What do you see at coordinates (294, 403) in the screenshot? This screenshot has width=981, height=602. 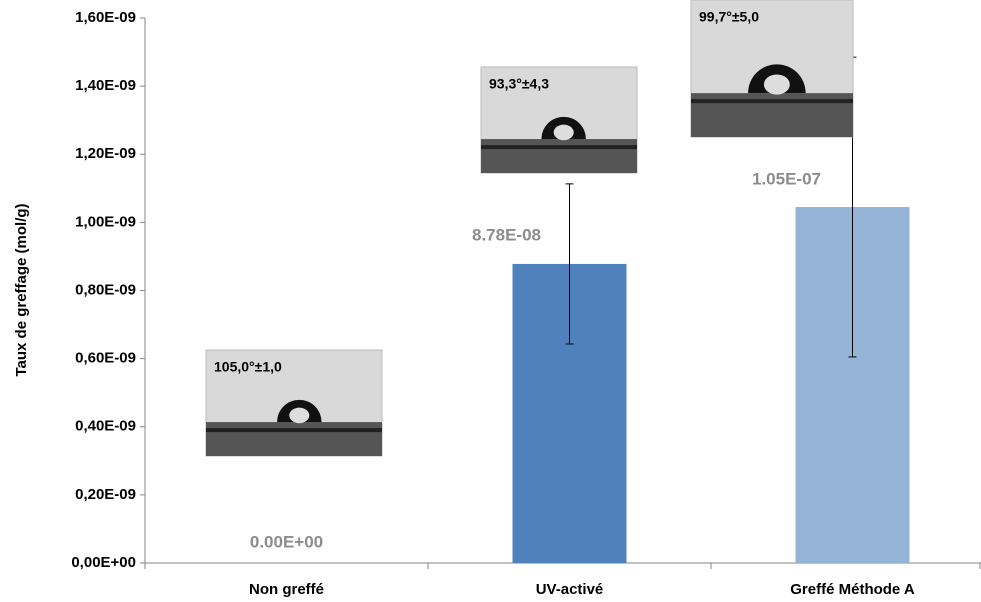 I see `droplet-photo: 105,0°±1,0` at bounding box center [294, 403].